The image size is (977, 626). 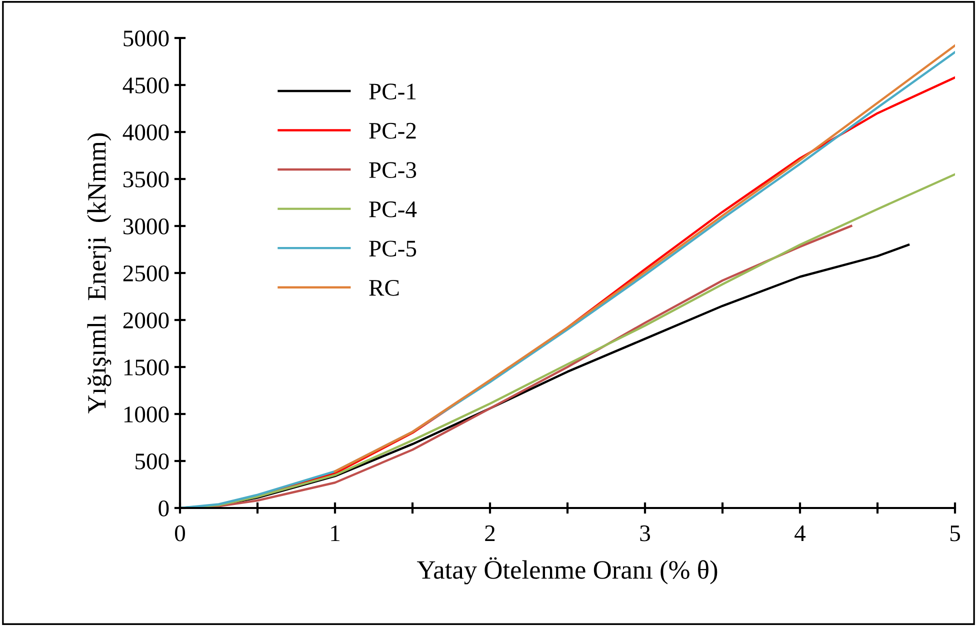 What do you see at coordinates (180, 533) in the screenshot?
I see `x-tick-label: 0` at bounding box center [180, 533].